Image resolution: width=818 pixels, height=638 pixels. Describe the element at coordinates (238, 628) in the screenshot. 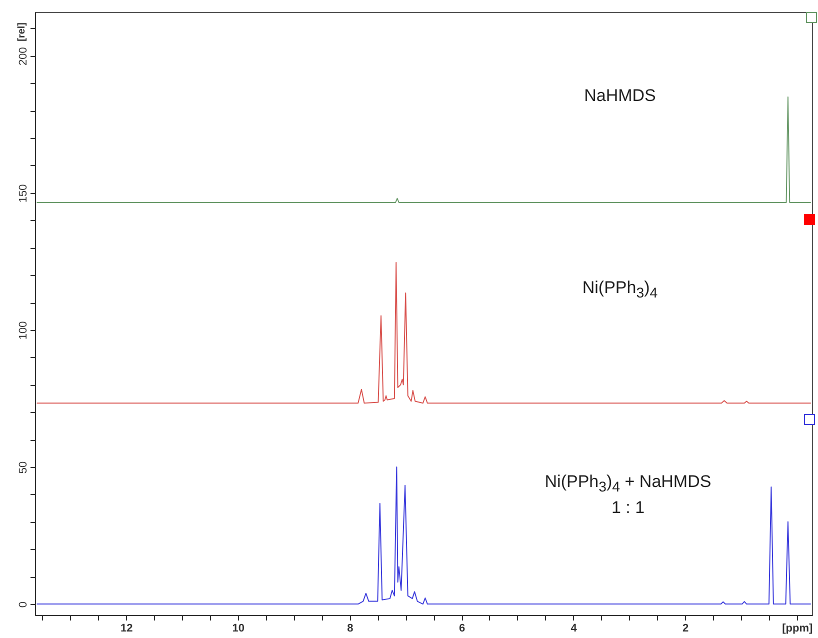

I see `x-tick-label: 10` at that location.